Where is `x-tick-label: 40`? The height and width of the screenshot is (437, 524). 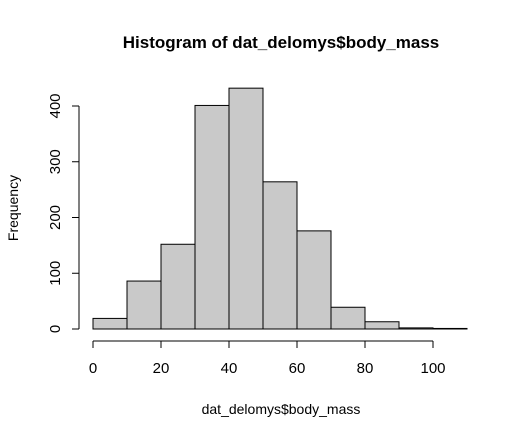 x-tick-label: 40 is located at coordinates (229, 368).